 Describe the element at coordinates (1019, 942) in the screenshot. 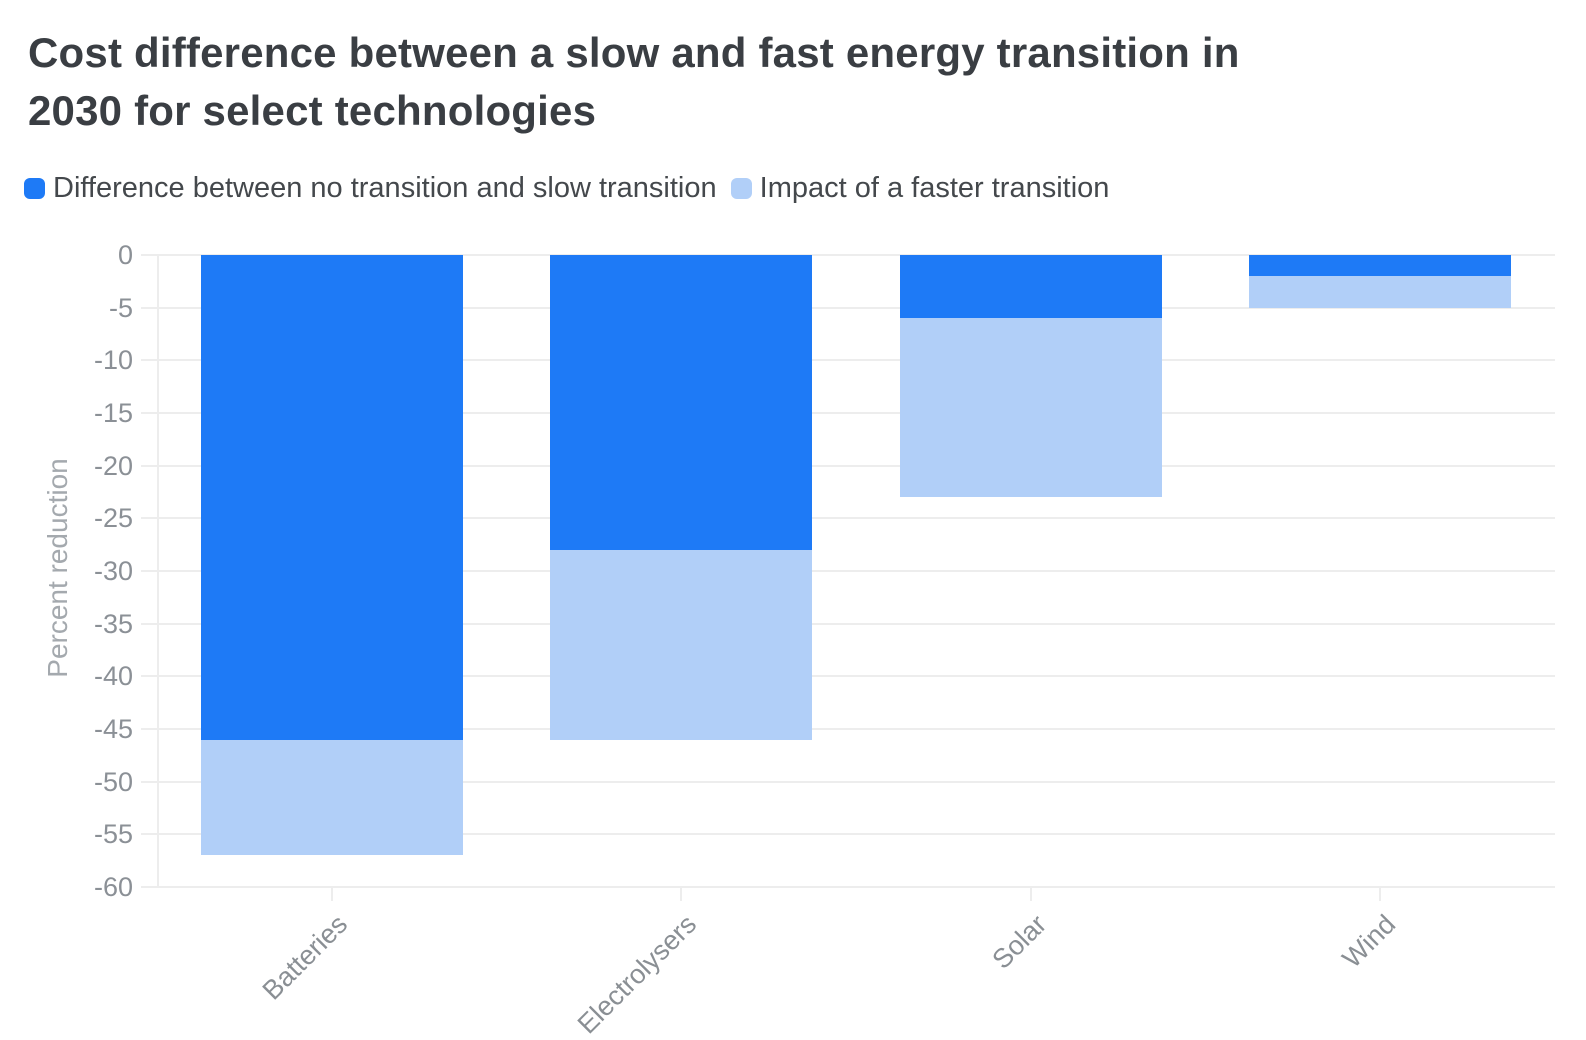

I see `x-category-label-solar: Solar` at that location.